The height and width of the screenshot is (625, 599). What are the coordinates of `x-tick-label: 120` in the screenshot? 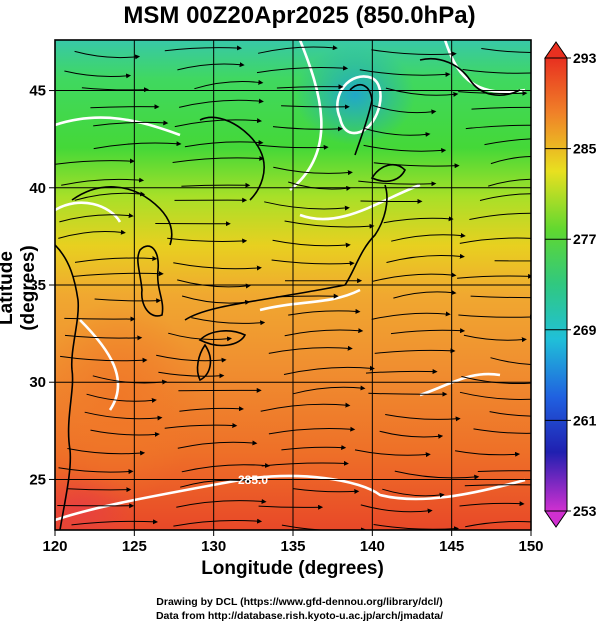 It's located at (54, 546).